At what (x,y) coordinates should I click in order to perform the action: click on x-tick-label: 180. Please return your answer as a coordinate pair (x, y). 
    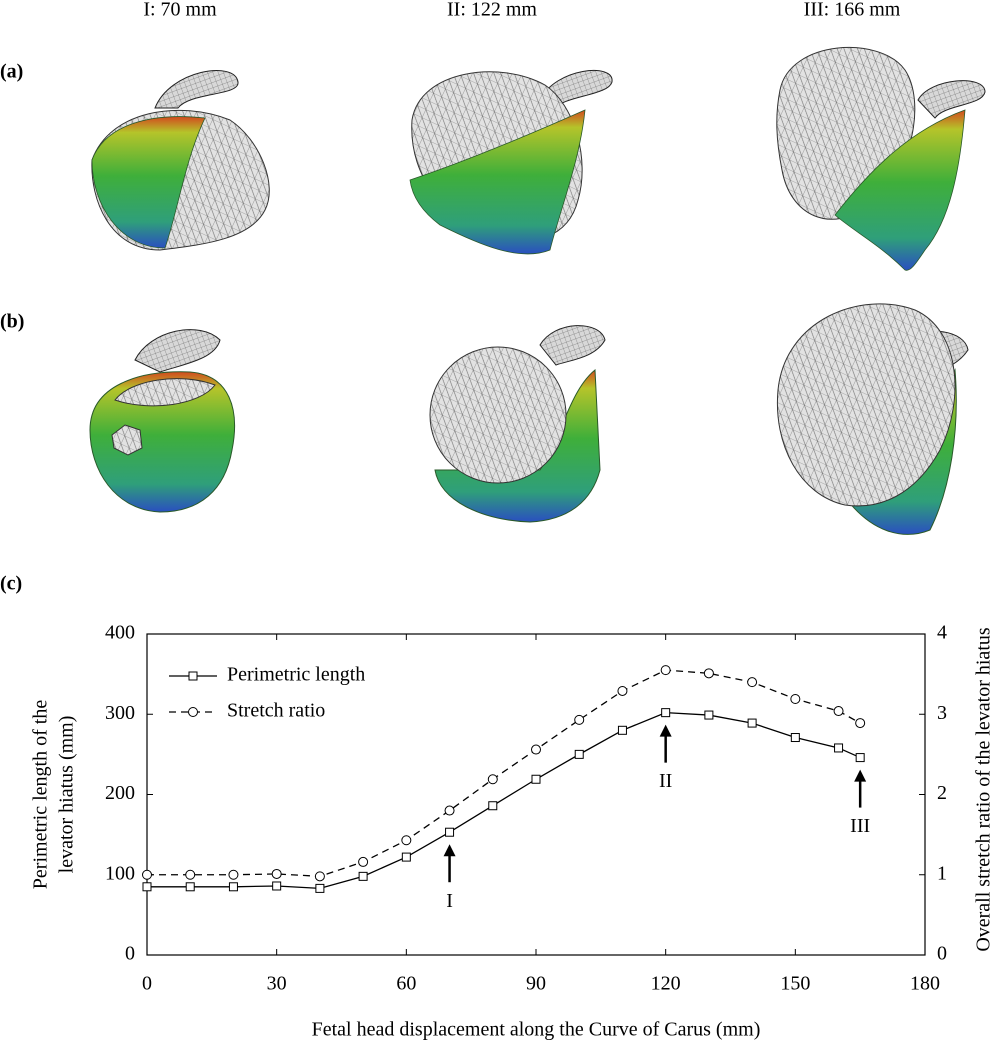
    Looking at the image, I should click on (925, 984).